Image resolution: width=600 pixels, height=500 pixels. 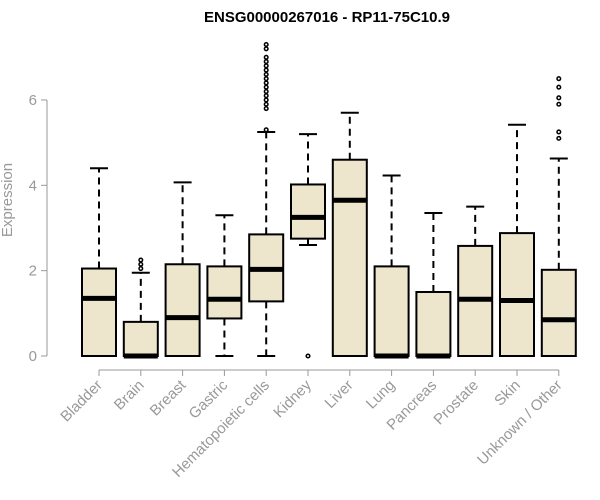 What do you see at coordinates (38, 228) in the screenshot?
I see `y-axis: 0 2 4 6` at bounding box center [38, 228].